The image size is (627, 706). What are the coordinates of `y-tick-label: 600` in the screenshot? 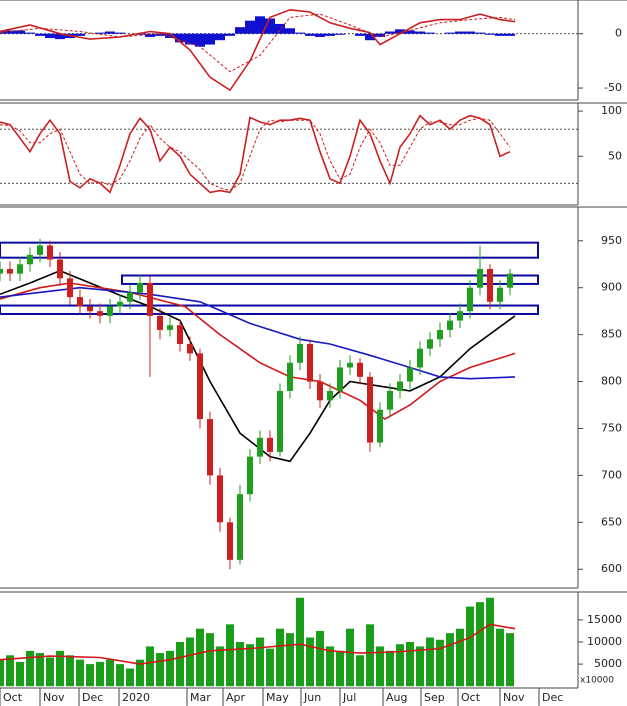 It's located at (611, 568).